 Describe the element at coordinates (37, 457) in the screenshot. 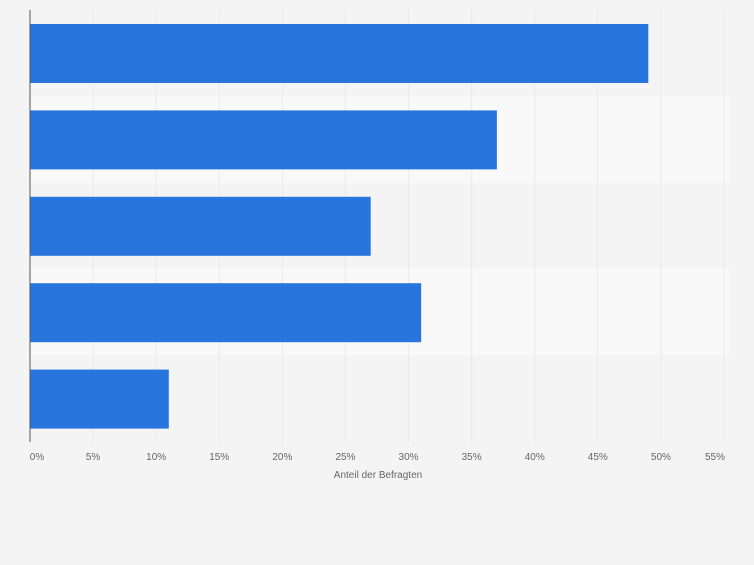

I see `x-tick-label: 0%` at that location.